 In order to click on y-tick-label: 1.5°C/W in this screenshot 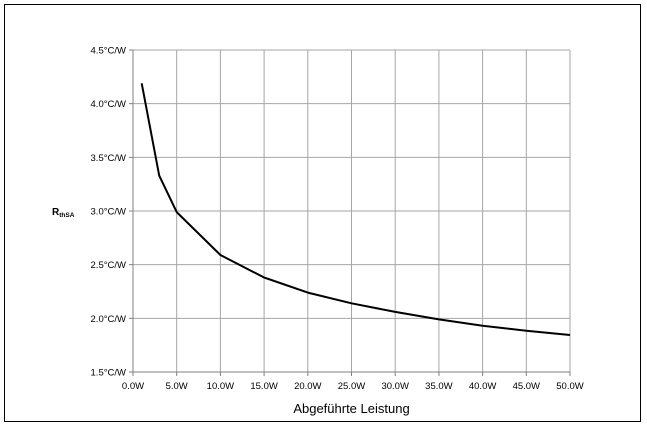, I will do `click(109, 373)`.